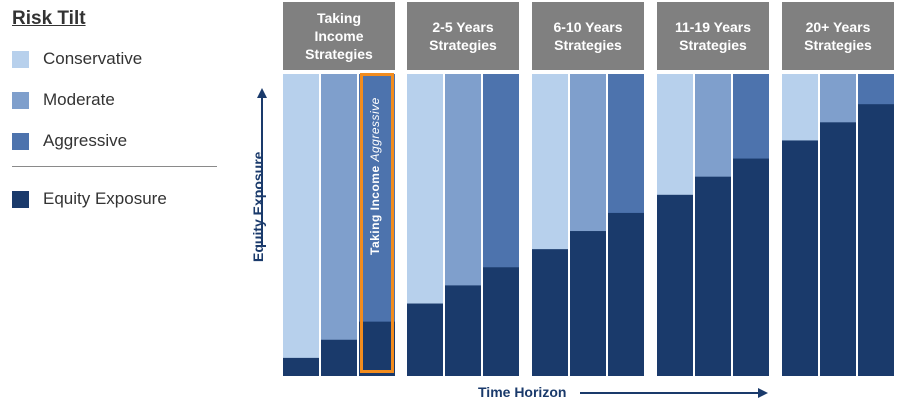  I want to click on legend-swatch-conservative, so click(20, 59).